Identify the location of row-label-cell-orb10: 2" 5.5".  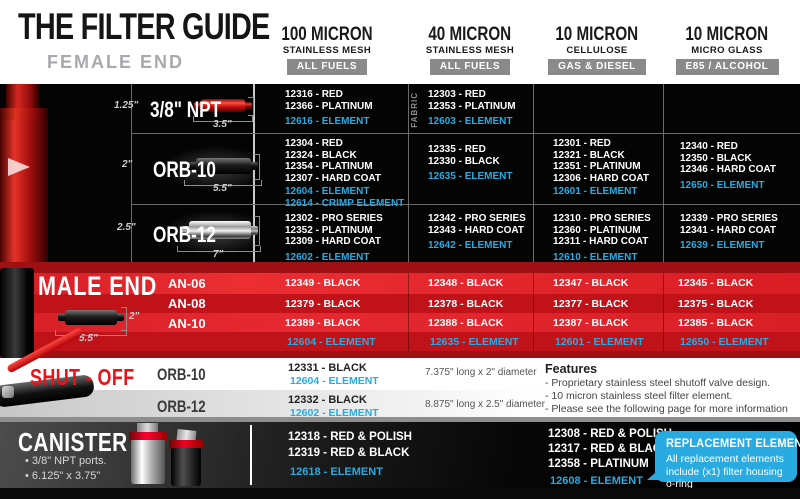
(192, 168).